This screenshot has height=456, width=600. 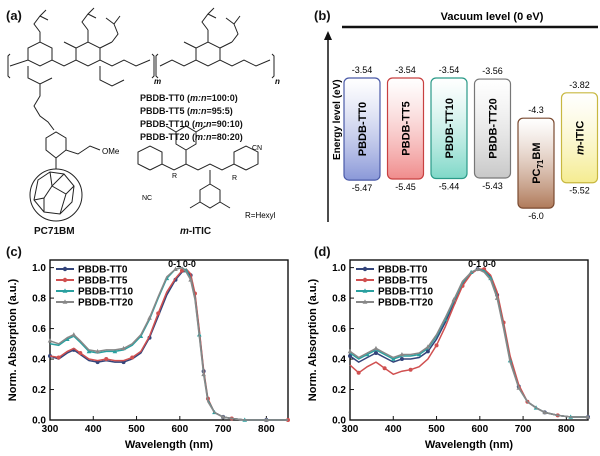 I want to click on ratio-value-3: =80:20), so click(x=227, y=137).